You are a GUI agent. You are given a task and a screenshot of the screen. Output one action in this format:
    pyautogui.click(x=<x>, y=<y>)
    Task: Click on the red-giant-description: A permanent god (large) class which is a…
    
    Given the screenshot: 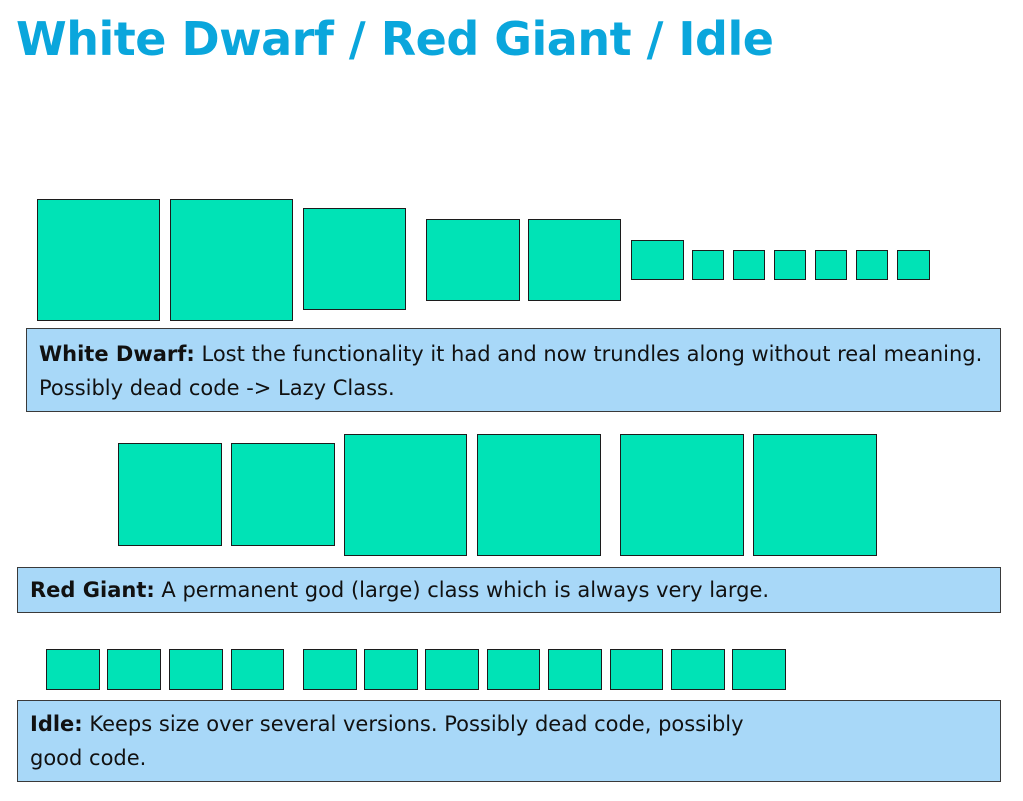 What is the action you would take?
    pyautogui.click(x=462, y=590)
    